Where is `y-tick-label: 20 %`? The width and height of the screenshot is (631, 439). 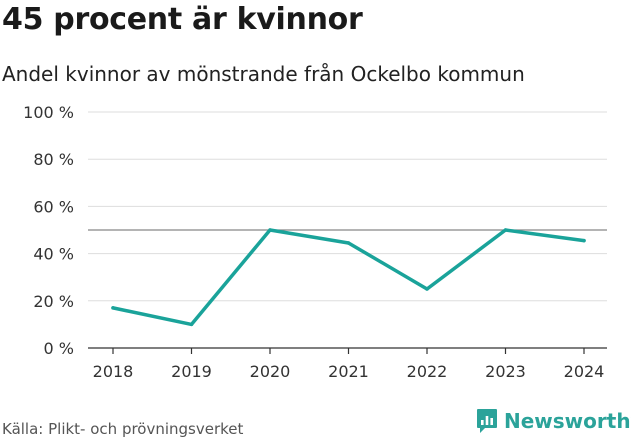
y-tick-label: 20 % is located at coordinates (53, 301).